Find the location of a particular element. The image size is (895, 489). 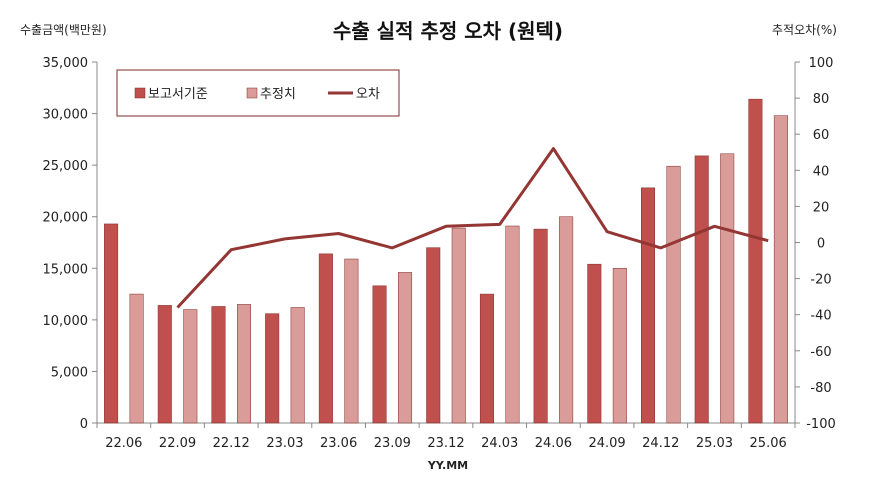

x-tick-label: 22.09 is located at coordinates (177, 443).